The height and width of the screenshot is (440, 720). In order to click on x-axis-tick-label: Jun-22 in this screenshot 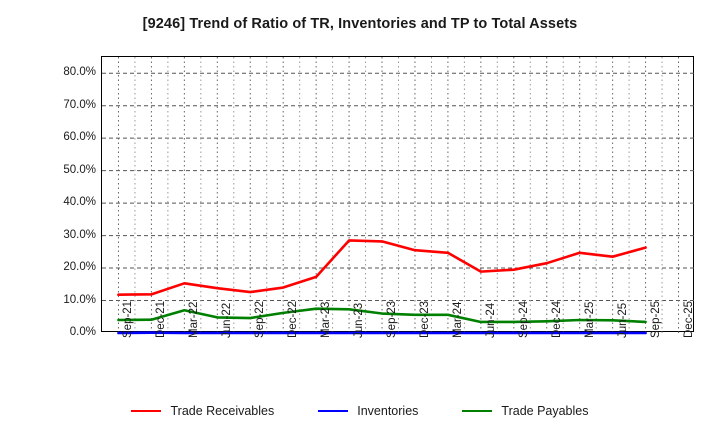, I will do `click(227, 320)`.